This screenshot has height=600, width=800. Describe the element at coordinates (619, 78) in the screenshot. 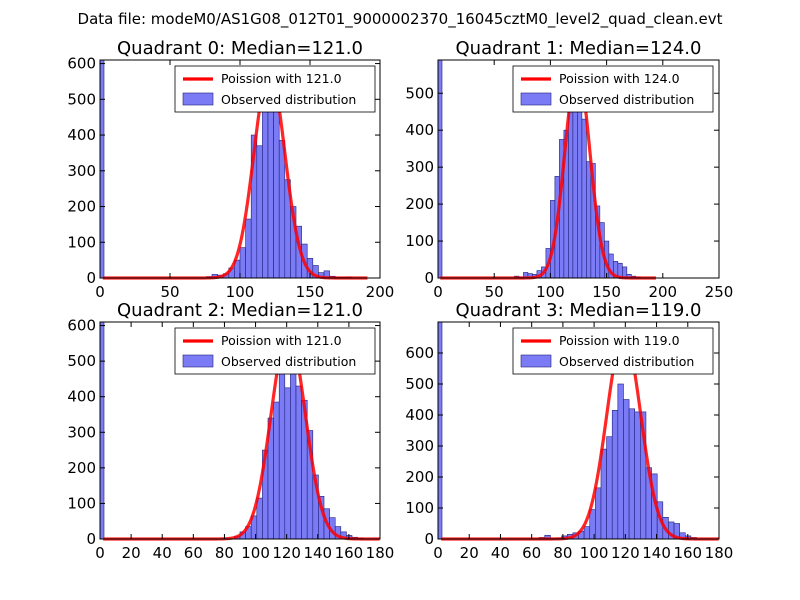

I see `legend-line-label: Poission with 124.0` at that location.